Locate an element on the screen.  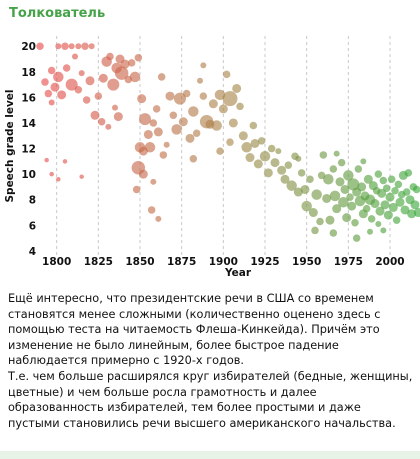
channel-name: Толкователь is located at coordinates (57, 13).